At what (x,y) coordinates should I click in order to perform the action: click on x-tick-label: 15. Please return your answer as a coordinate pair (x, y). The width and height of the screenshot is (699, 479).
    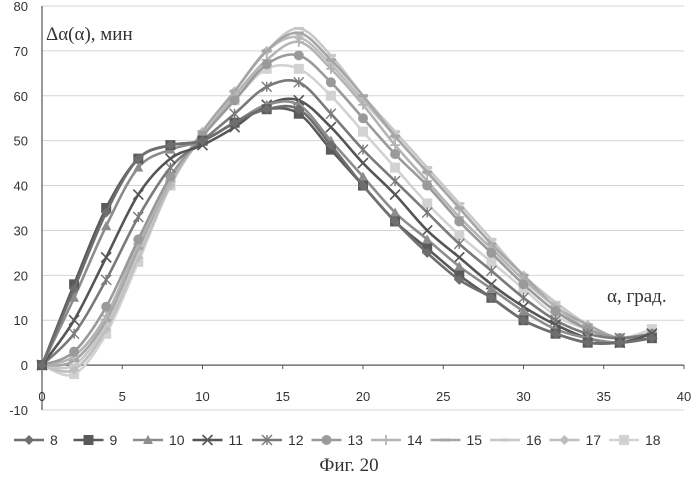
    Looking at the image, I should click on (283, 396).